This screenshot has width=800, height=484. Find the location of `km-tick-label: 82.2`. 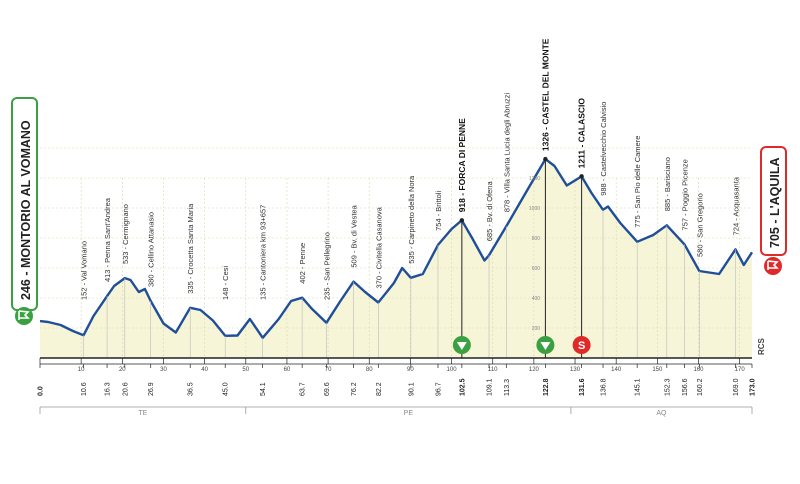

km-tick-label: 82.2 is located at coordinates (379, 389).